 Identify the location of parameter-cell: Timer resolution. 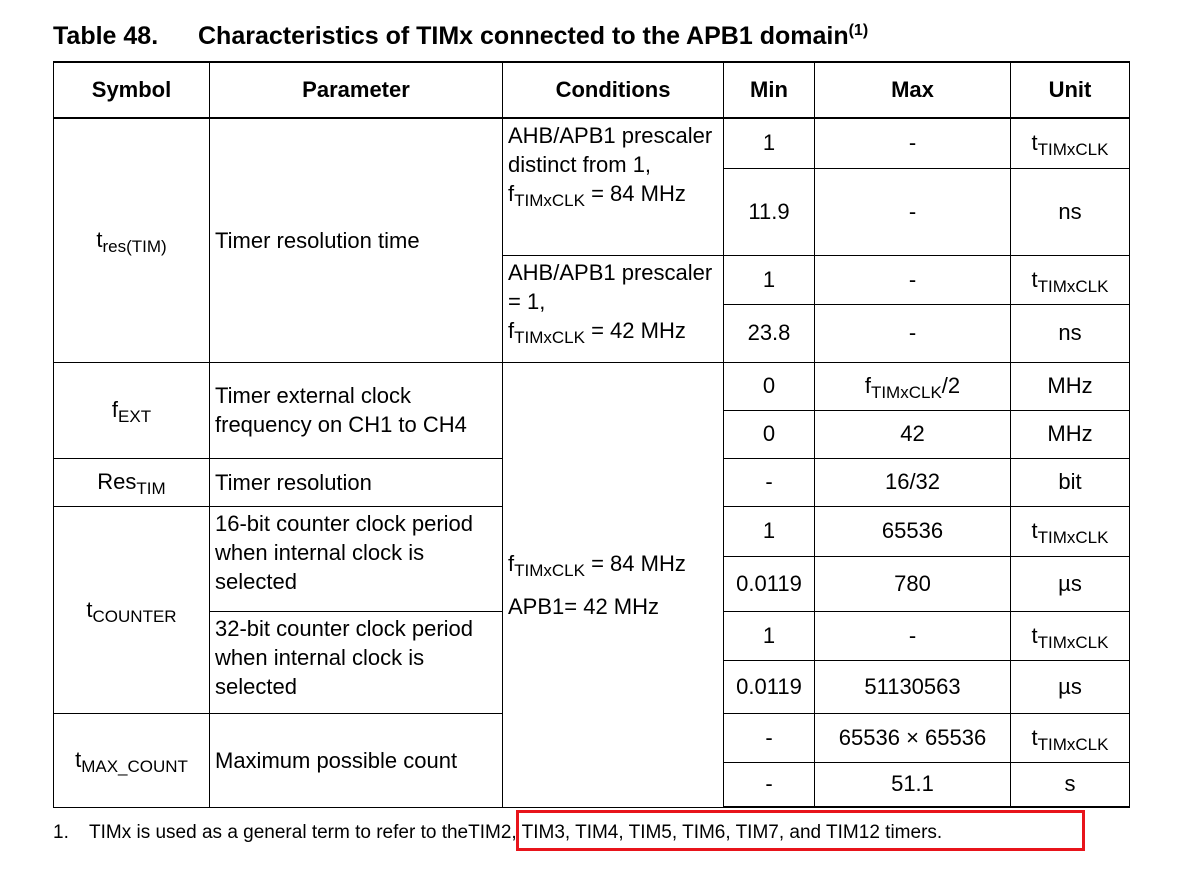
(356, 482).